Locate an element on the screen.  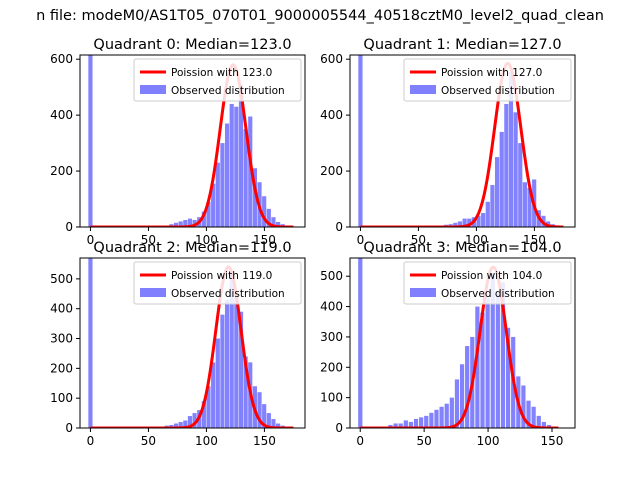
x-tick-label: 150 is located at coordinates (264, 441).